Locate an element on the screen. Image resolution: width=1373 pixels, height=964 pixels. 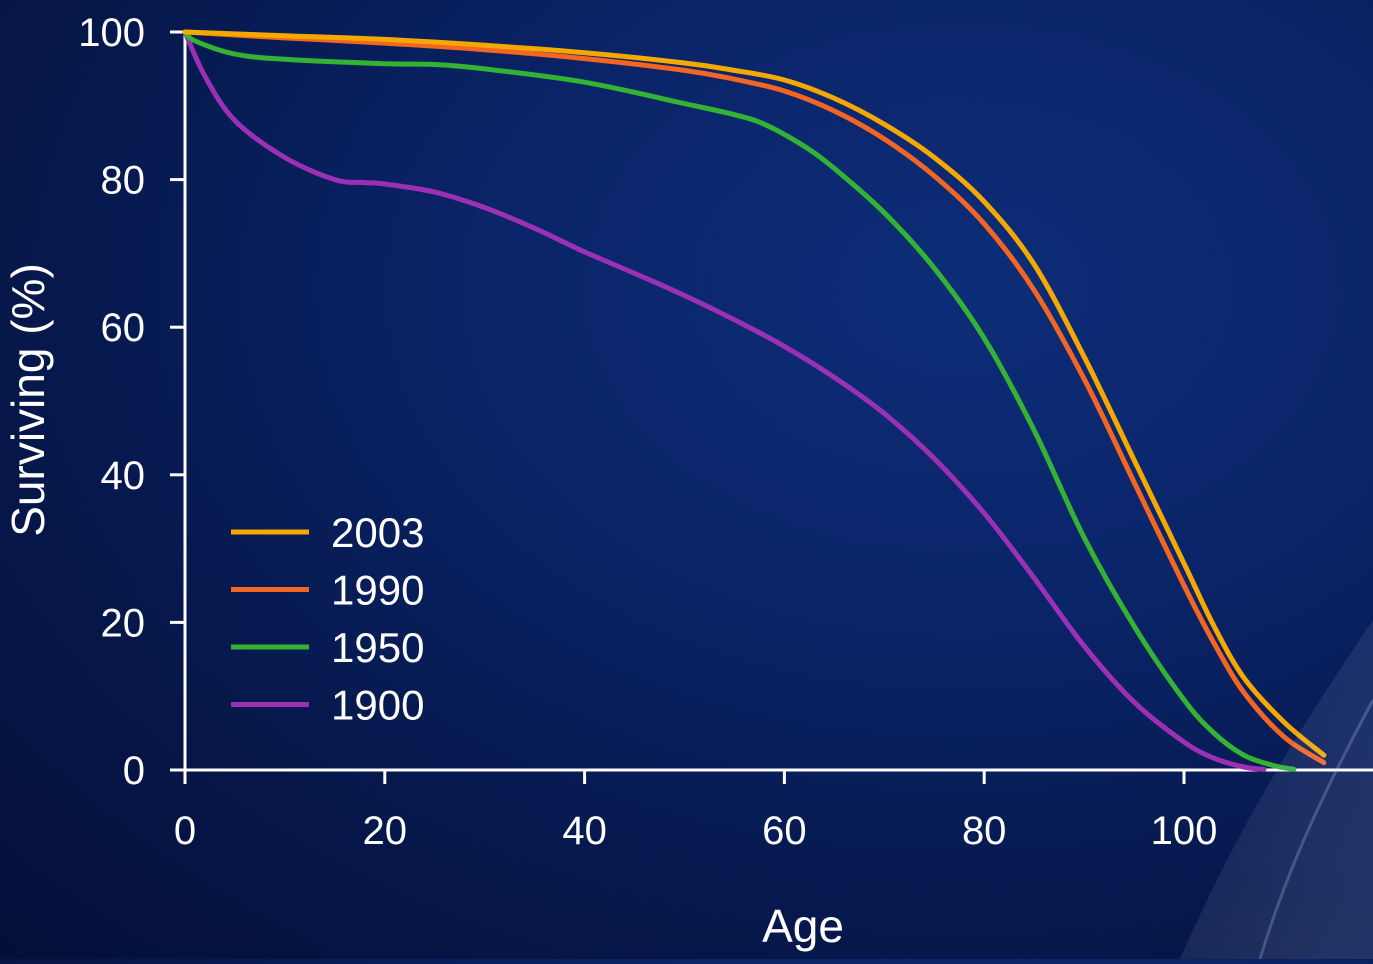
legend-label-1900: 1900 is located at coordinates (377, 705).